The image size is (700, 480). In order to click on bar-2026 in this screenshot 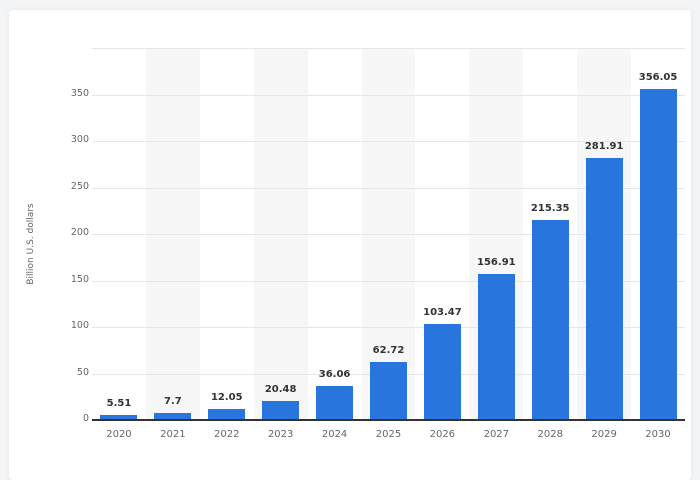, I will do `click(442, 371)`.